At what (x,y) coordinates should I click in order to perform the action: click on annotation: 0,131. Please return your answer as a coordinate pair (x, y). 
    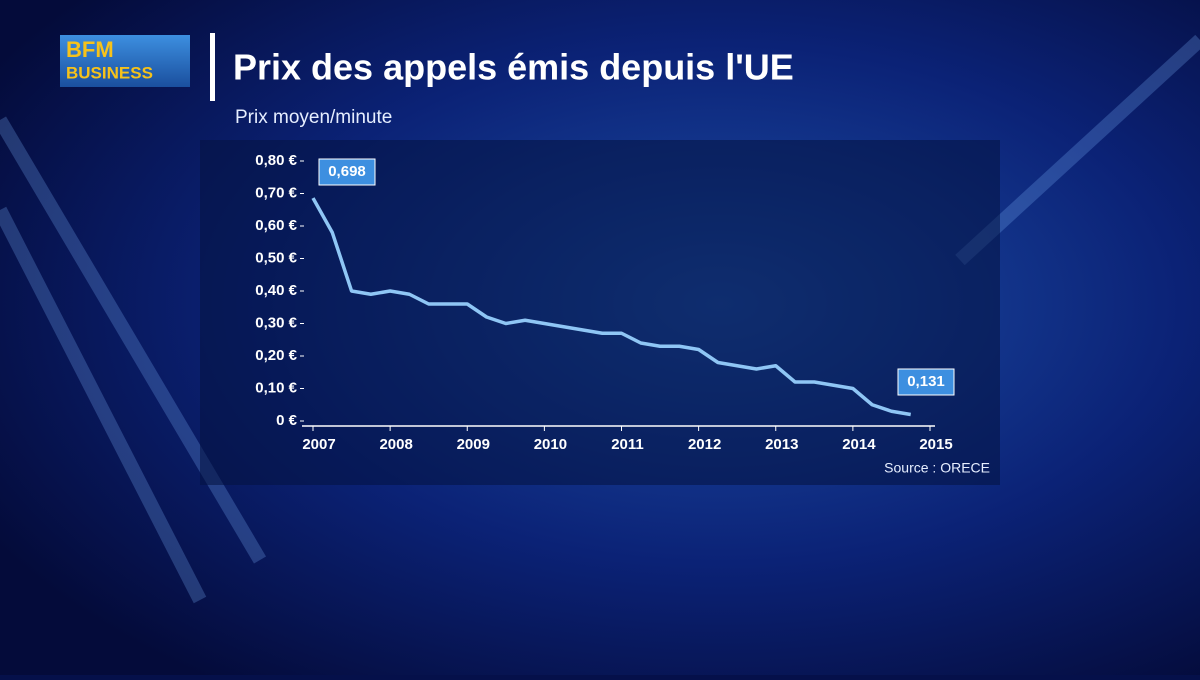
    Looking at the image, I should click on (926, 381).